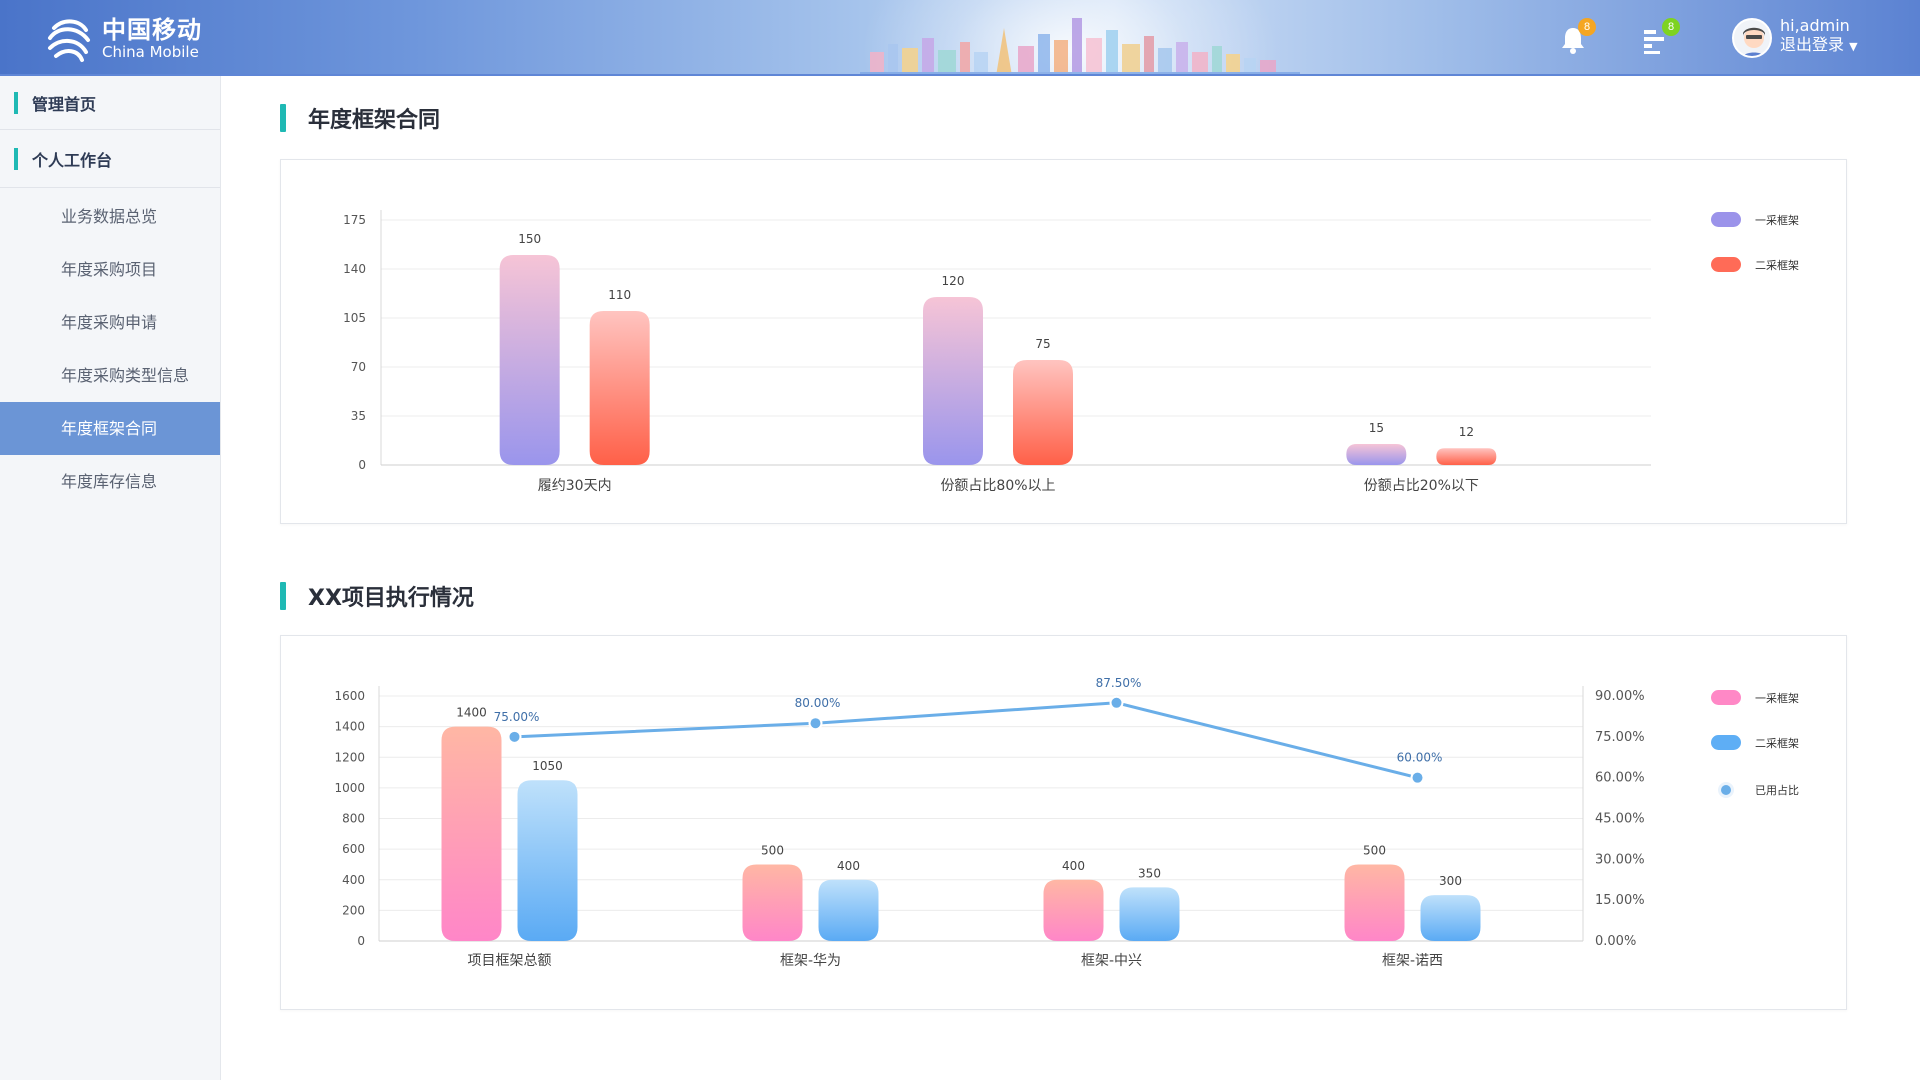 Image resolution: width=1920 pixels, height=1080 pixels. What do you see at coordinates (1620, 737) in the screenshot?
I see `y-right-tick-label: 75.00%` at bounding box center [1620, 737].